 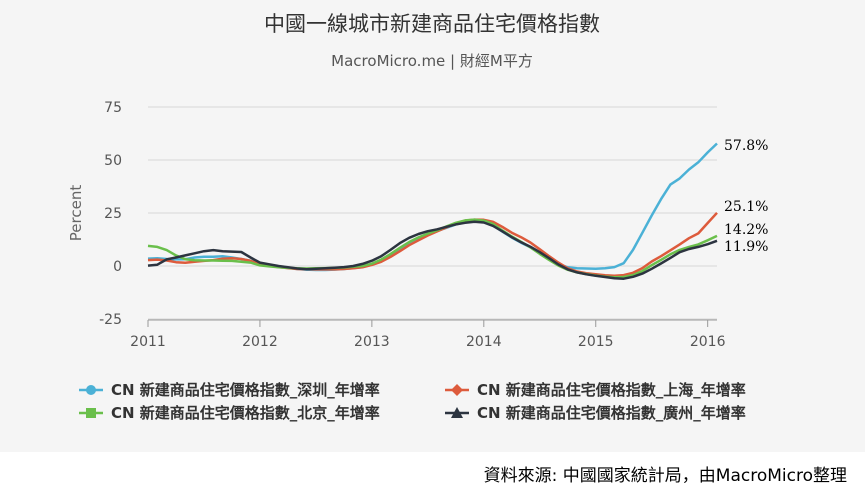 What do you see at coordinates (432, 61) in the screenshot?
I see `chart-subtitle: MacroMicro.me | 財經M平方` at bounding box center [432, 61].